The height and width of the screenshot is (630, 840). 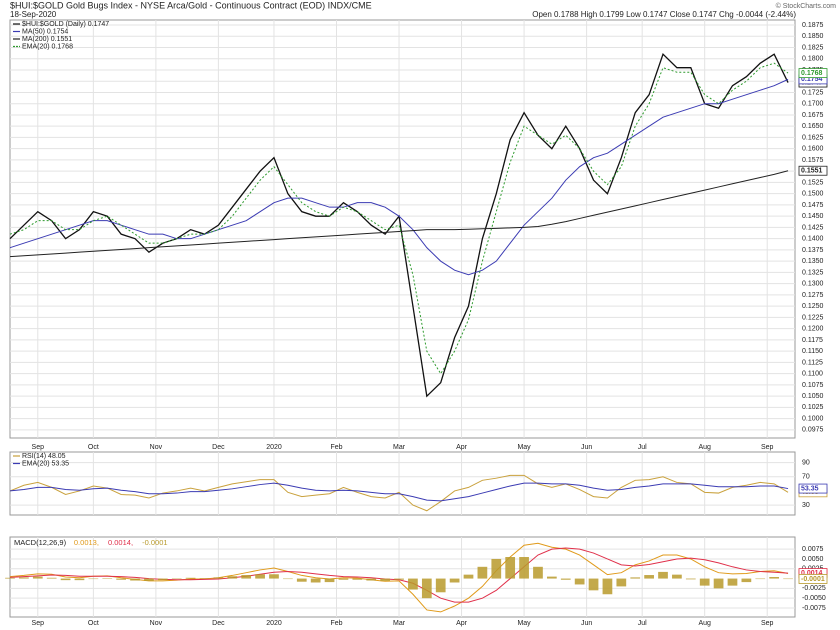 I want to click on x-tick-label: Oct, so click(x=93, y=623).